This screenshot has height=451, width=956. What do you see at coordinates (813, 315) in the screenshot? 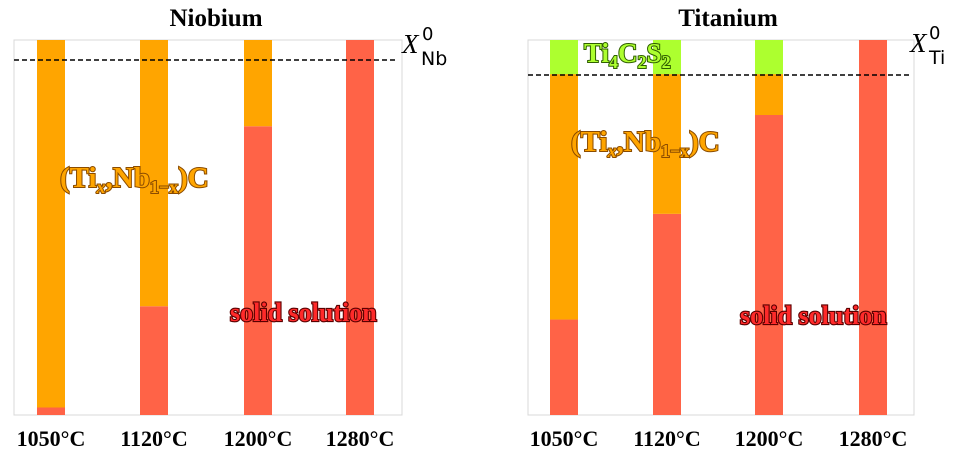
I see `titanium-solid-solution-annotation: solid solution` at bounding box center [813, 315].